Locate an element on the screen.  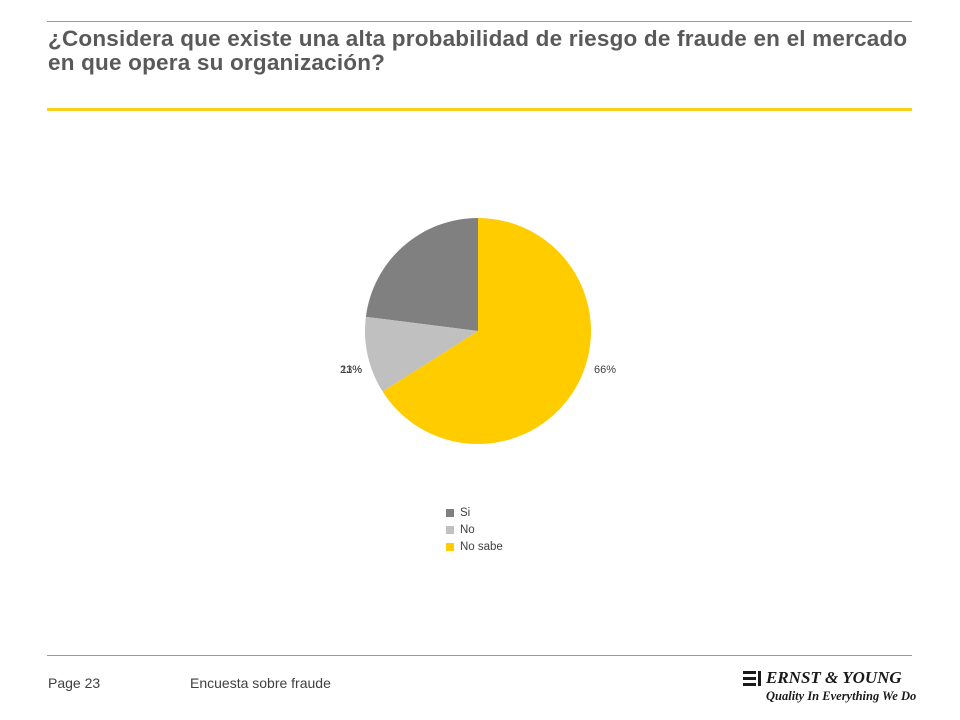
pie-chart: 23%11% 66% is located at coordinates (478, 331).